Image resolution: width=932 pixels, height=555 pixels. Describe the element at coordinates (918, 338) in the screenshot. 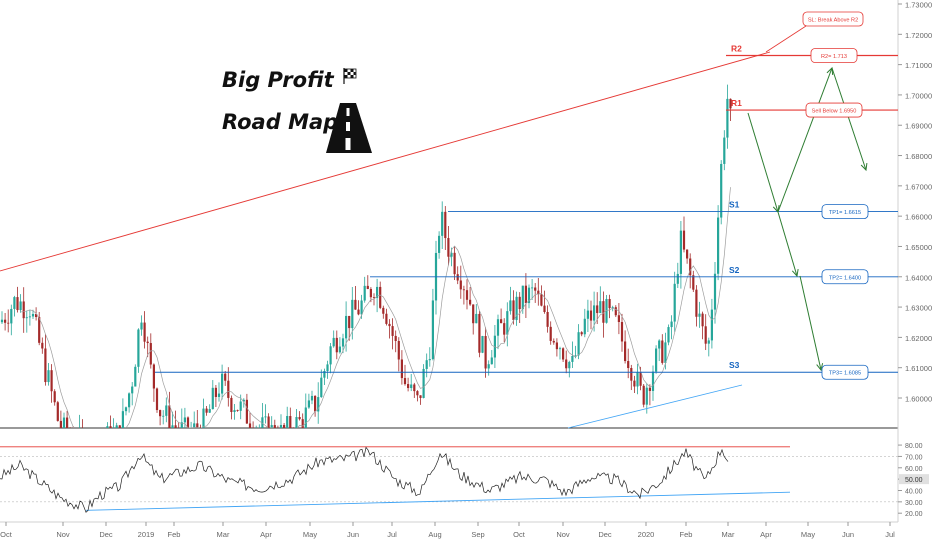

I see `price-tick-label: 1.62000` at that location.